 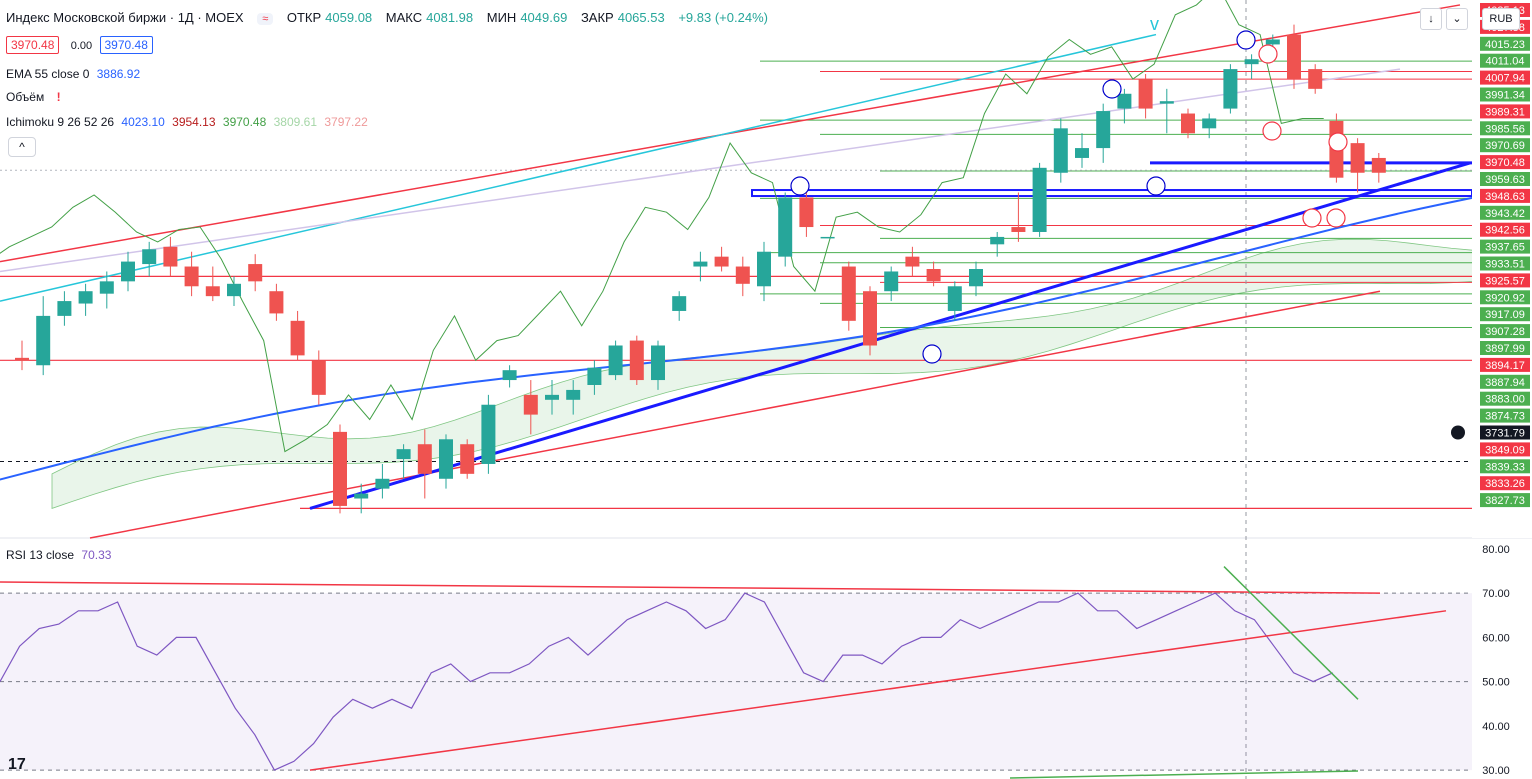 What do you see at coordinates (1505, 332) in the screenshot?
I see `price-axis-label: 3907.28` at bounding box center [1505, 332].